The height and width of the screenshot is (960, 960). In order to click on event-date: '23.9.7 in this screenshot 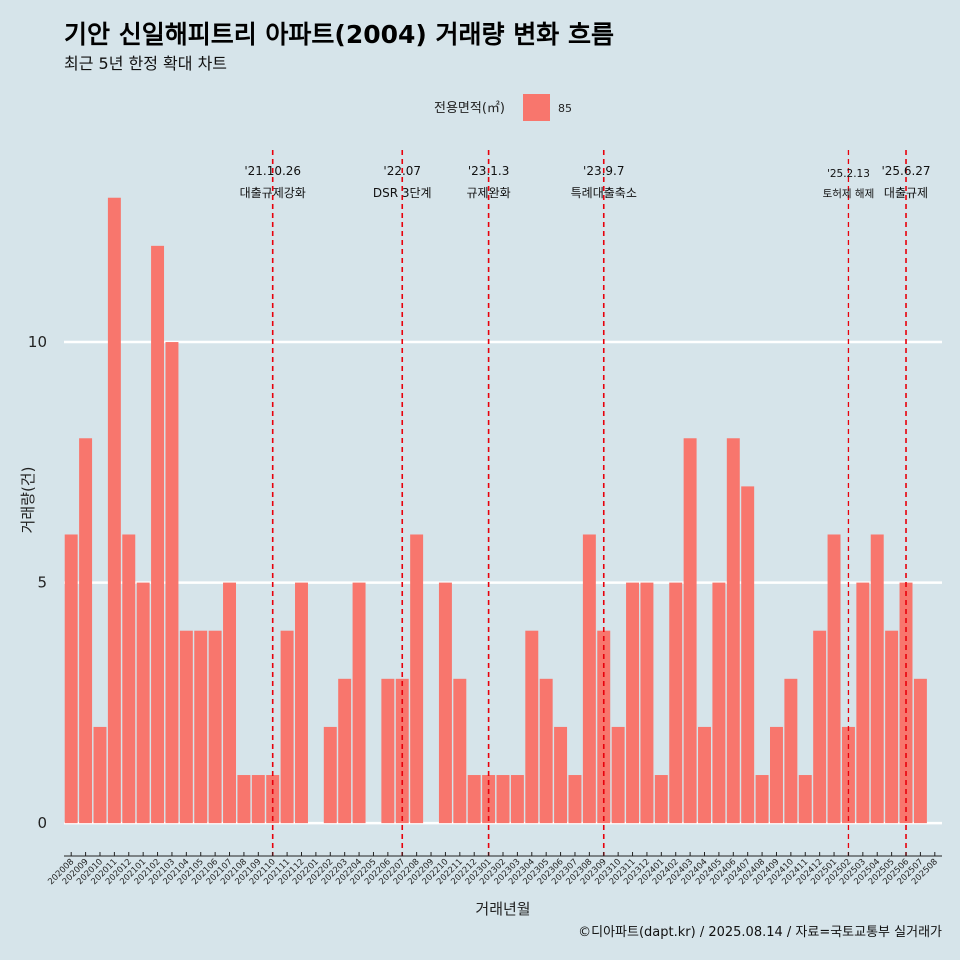, I will do `click(603, 171)`.